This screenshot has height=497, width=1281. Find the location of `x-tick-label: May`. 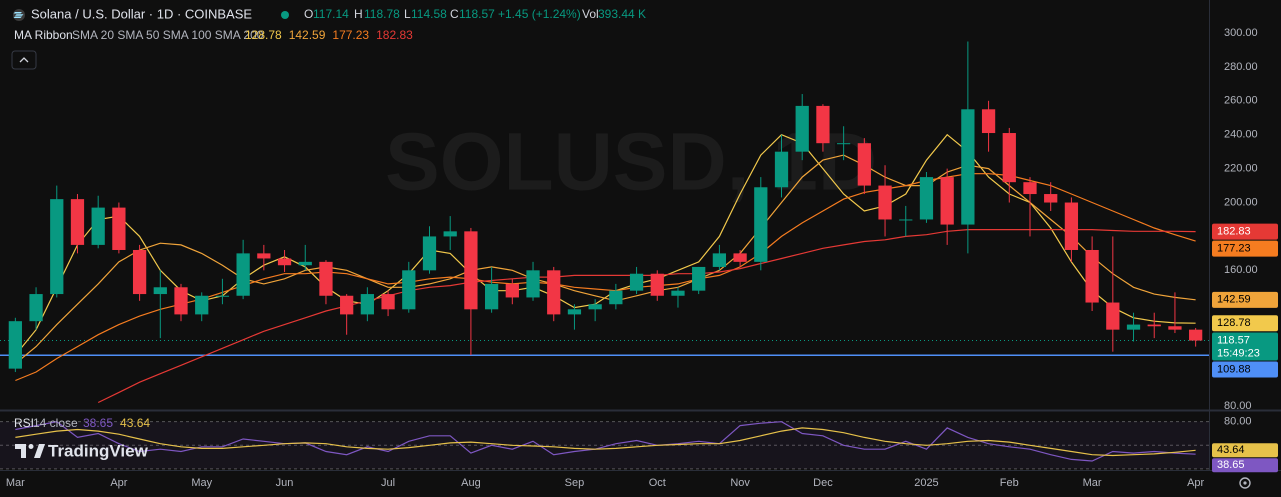

x-tick-label: May is located at coordinates (201, 483).